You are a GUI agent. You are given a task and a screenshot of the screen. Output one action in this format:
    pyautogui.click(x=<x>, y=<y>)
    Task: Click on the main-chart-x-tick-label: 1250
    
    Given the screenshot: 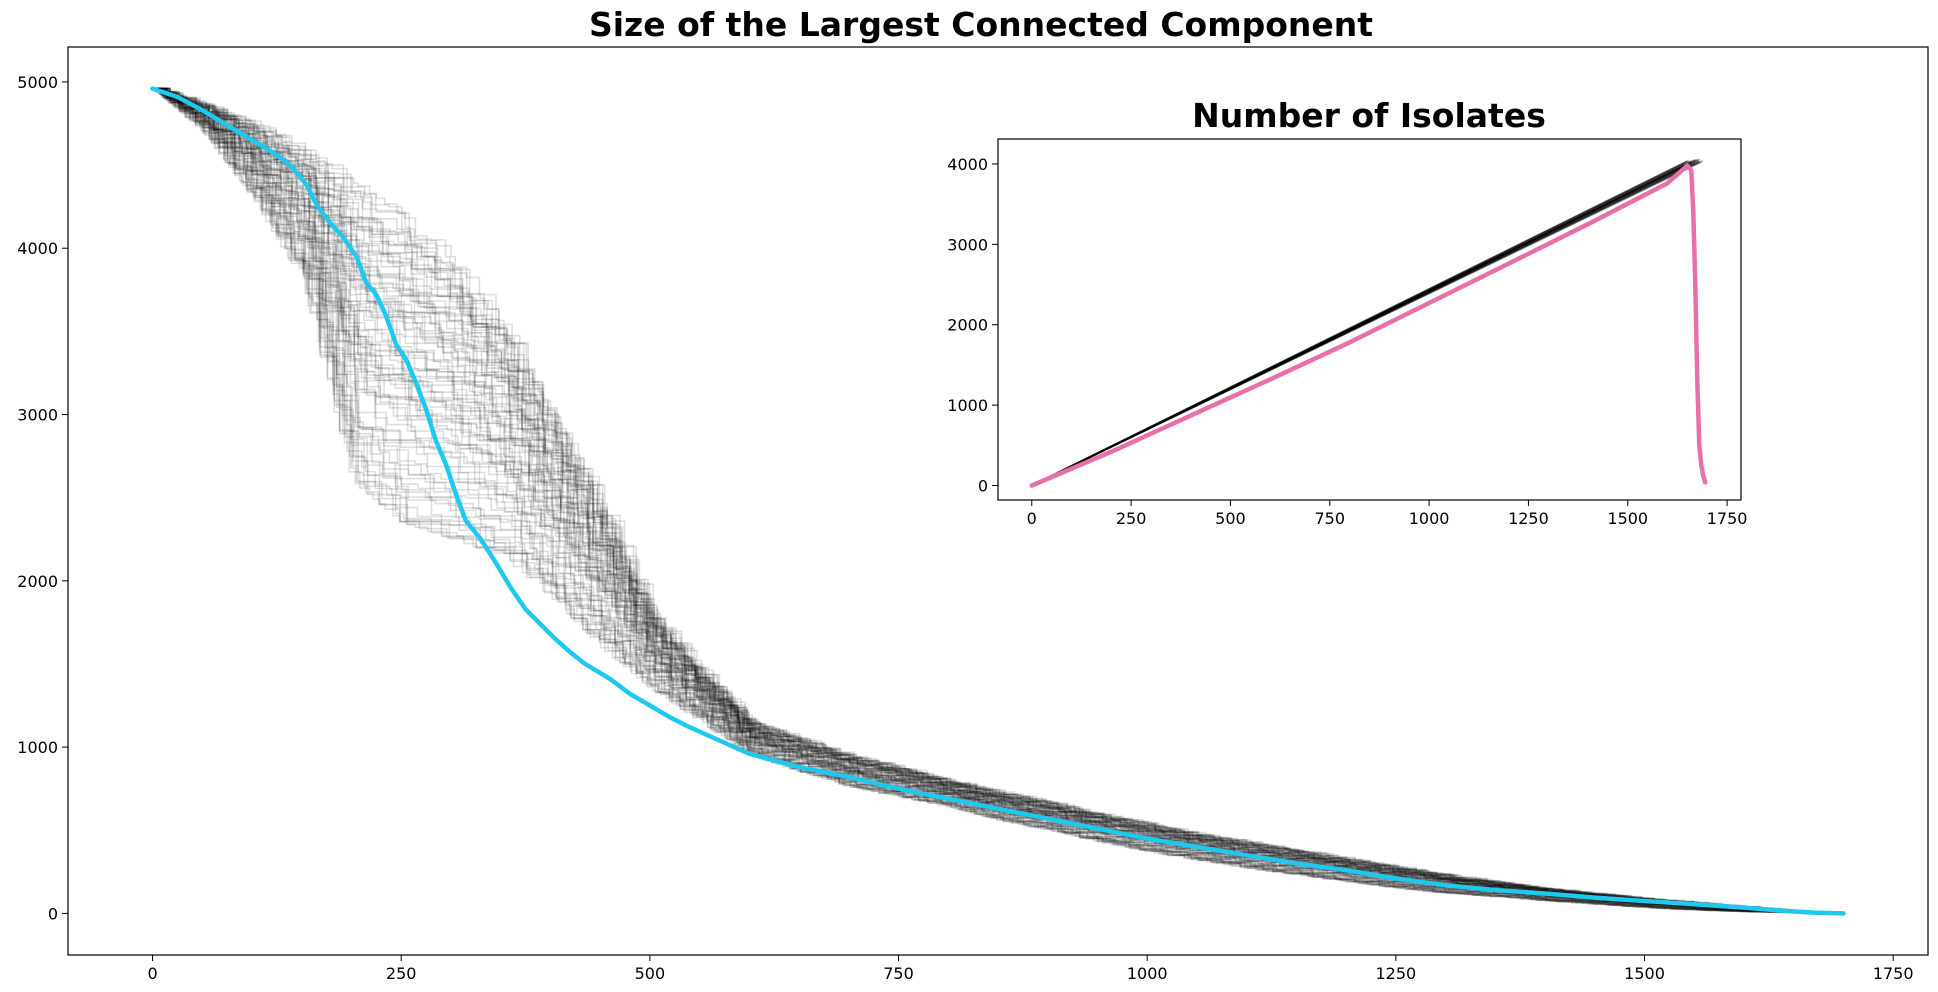 What is the action you would take?
    pyautogui.click(x=1396, y=973)
    